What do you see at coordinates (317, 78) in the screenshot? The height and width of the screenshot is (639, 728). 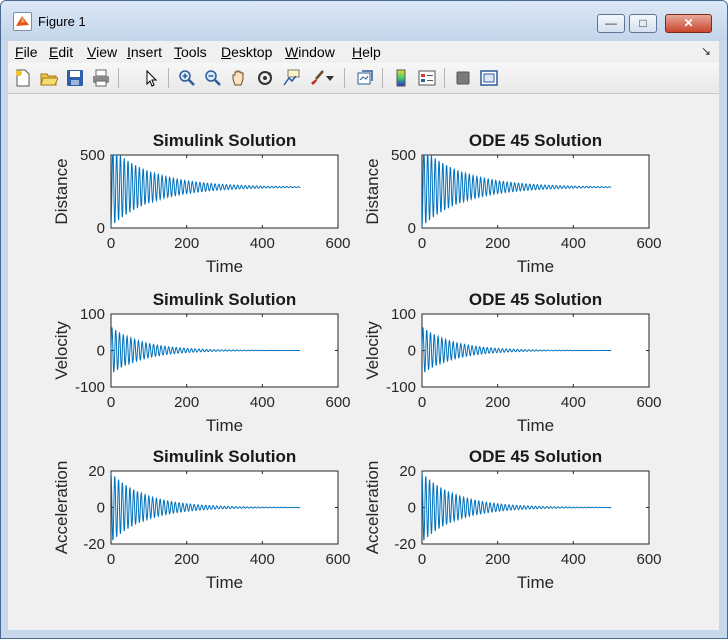 I see `brush-icon` at bounding box center [317, 78].